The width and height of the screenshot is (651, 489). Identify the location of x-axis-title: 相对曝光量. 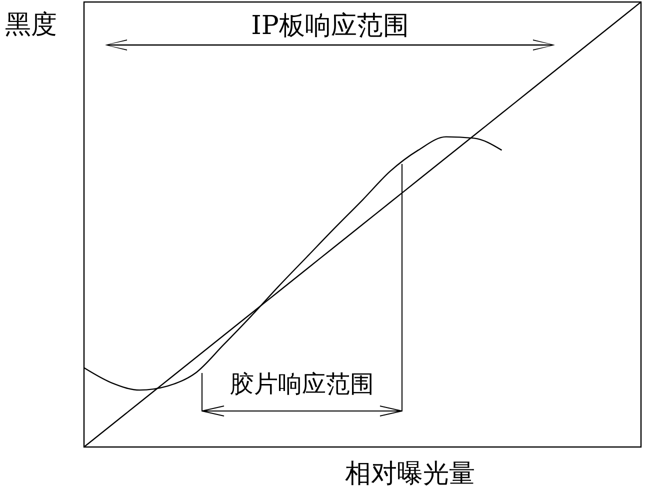
(410, 474).